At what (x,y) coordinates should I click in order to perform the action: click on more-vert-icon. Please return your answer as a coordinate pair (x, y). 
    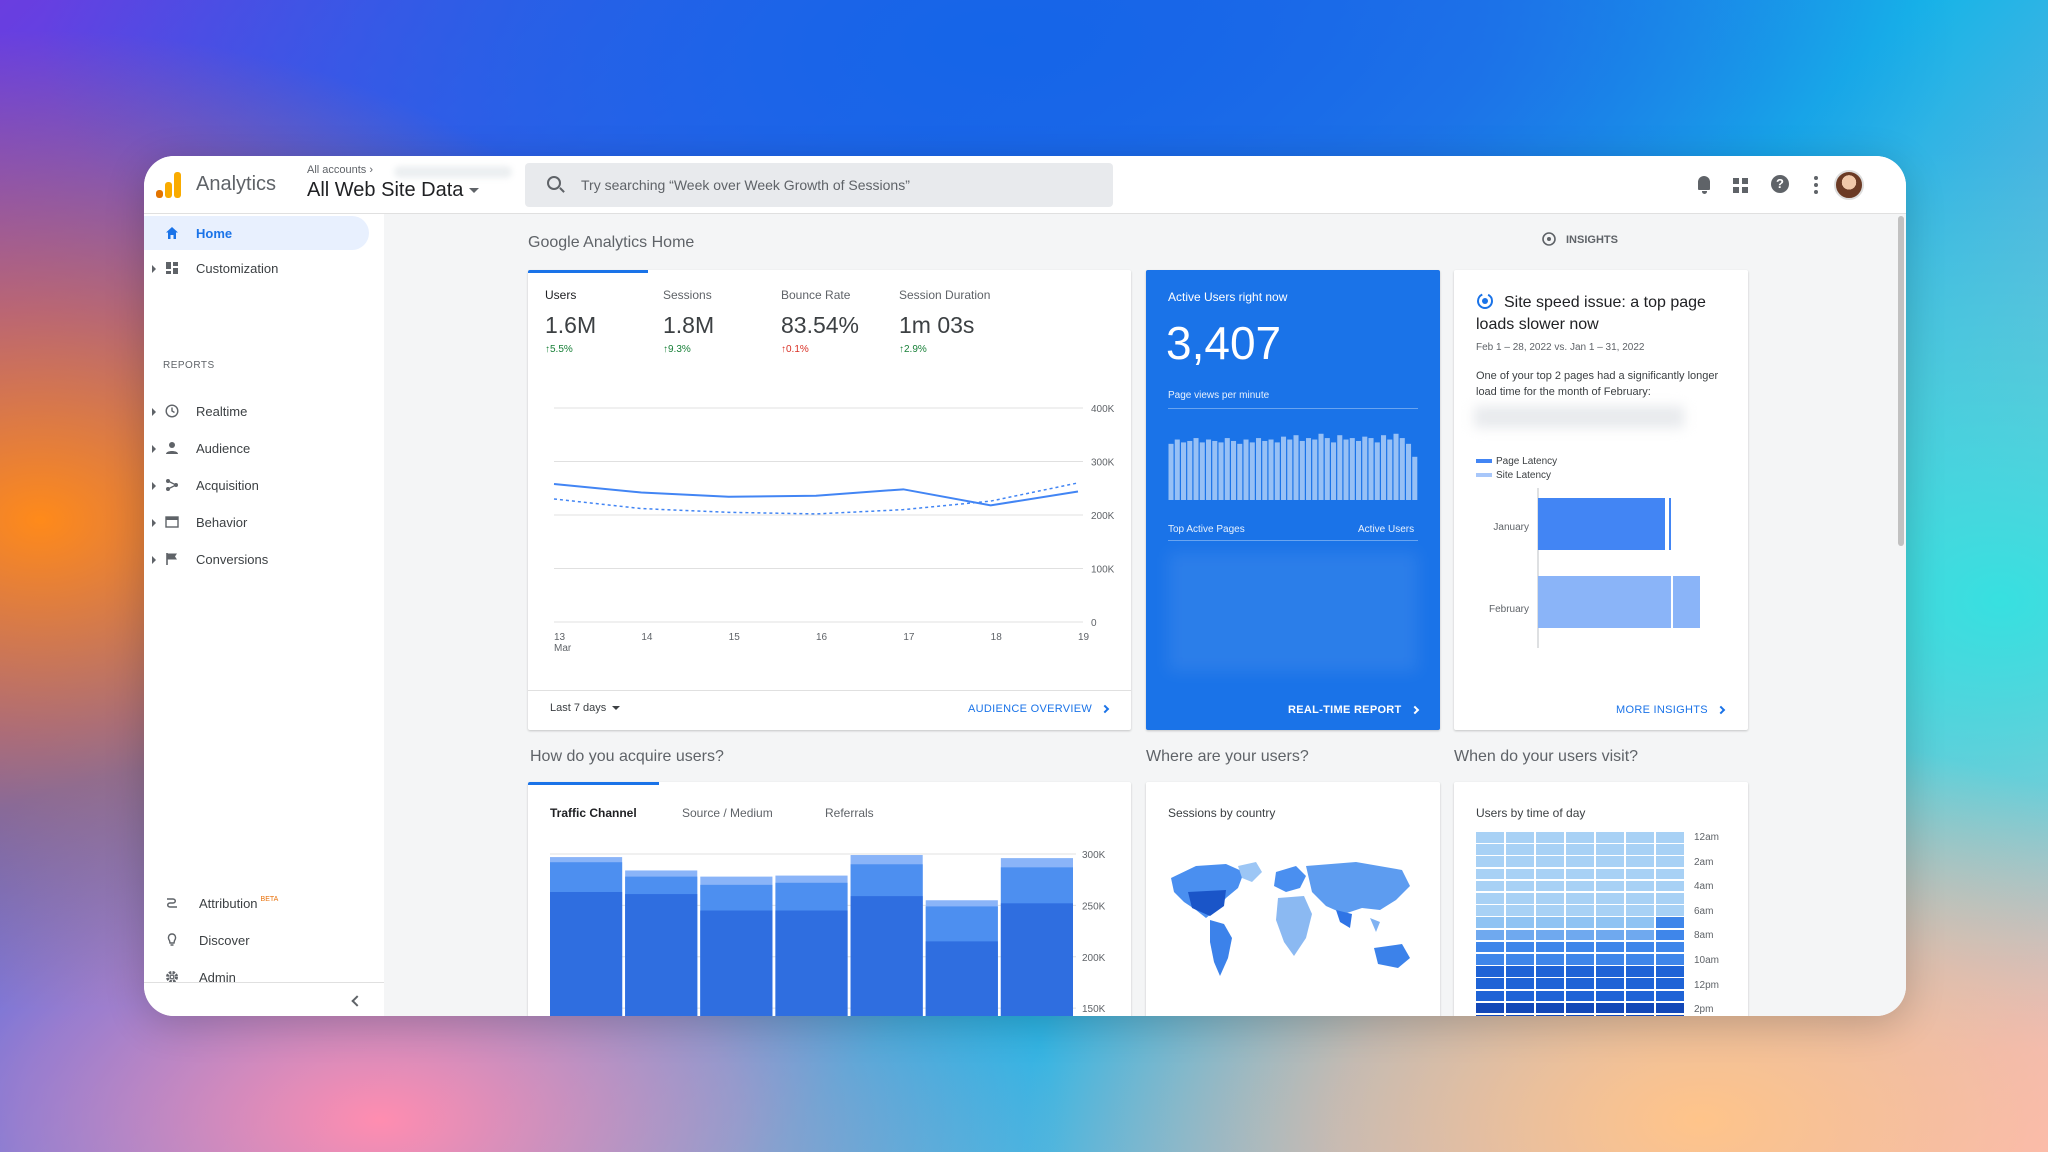
    Looking at the image, I should click on (1817, 185).